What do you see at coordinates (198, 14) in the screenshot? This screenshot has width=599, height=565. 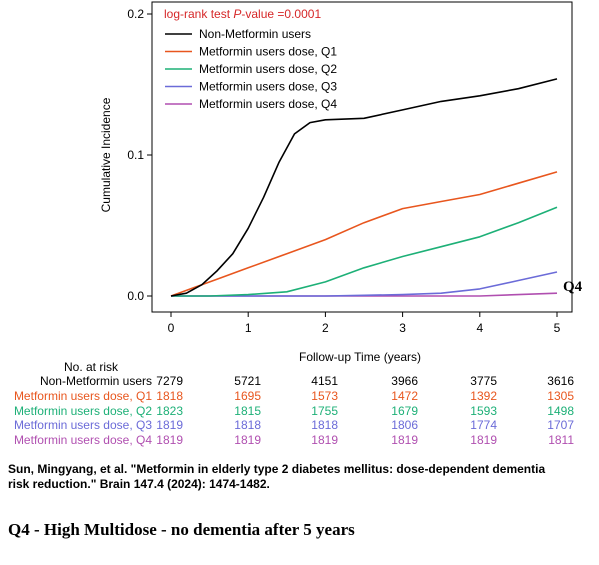 I see `annotation-prefix: log-rank test` at bounding box center [198, 14].